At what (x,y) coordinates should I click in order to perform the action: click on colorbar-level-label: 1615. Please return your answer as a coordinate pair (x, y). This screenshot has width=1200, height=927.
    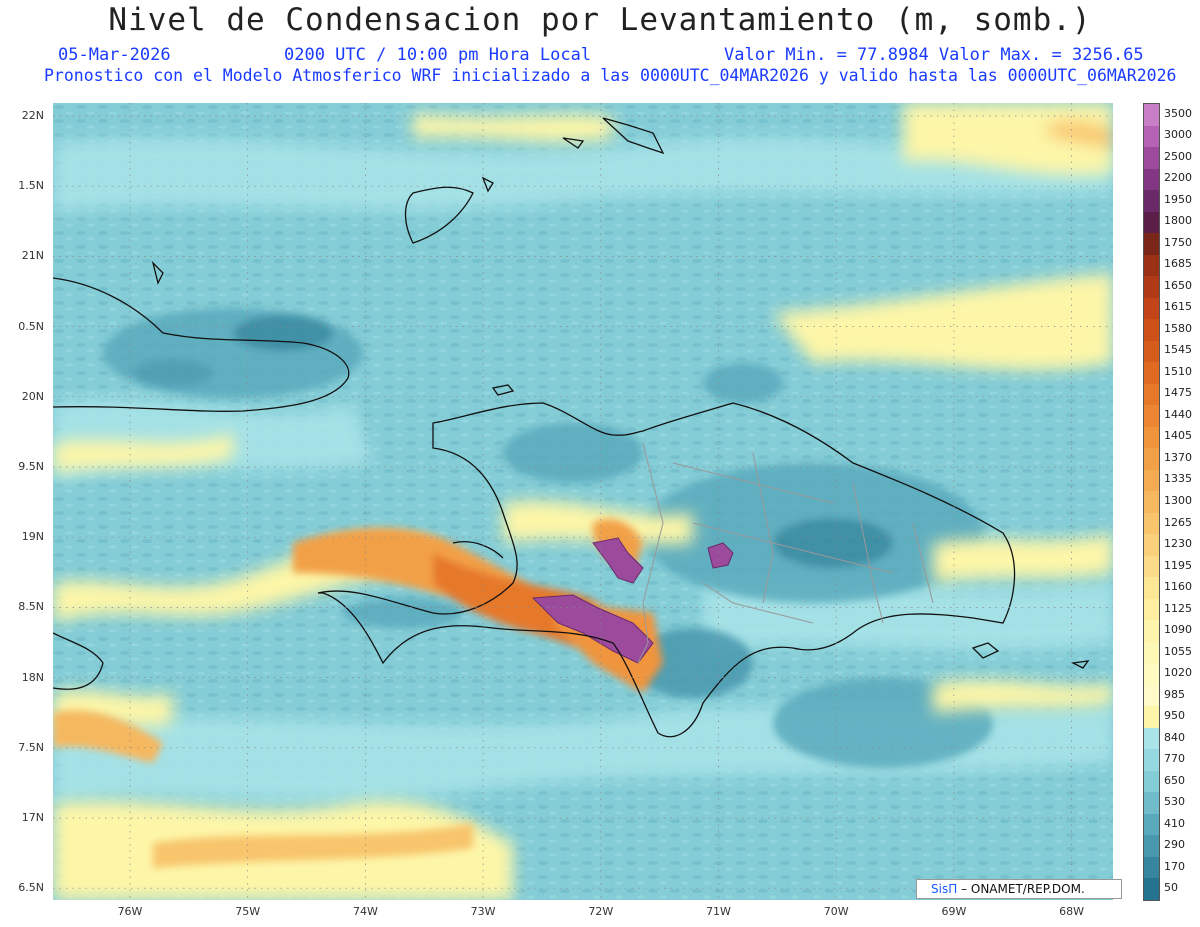
    Looking at the image, I should click on (1178, 307).